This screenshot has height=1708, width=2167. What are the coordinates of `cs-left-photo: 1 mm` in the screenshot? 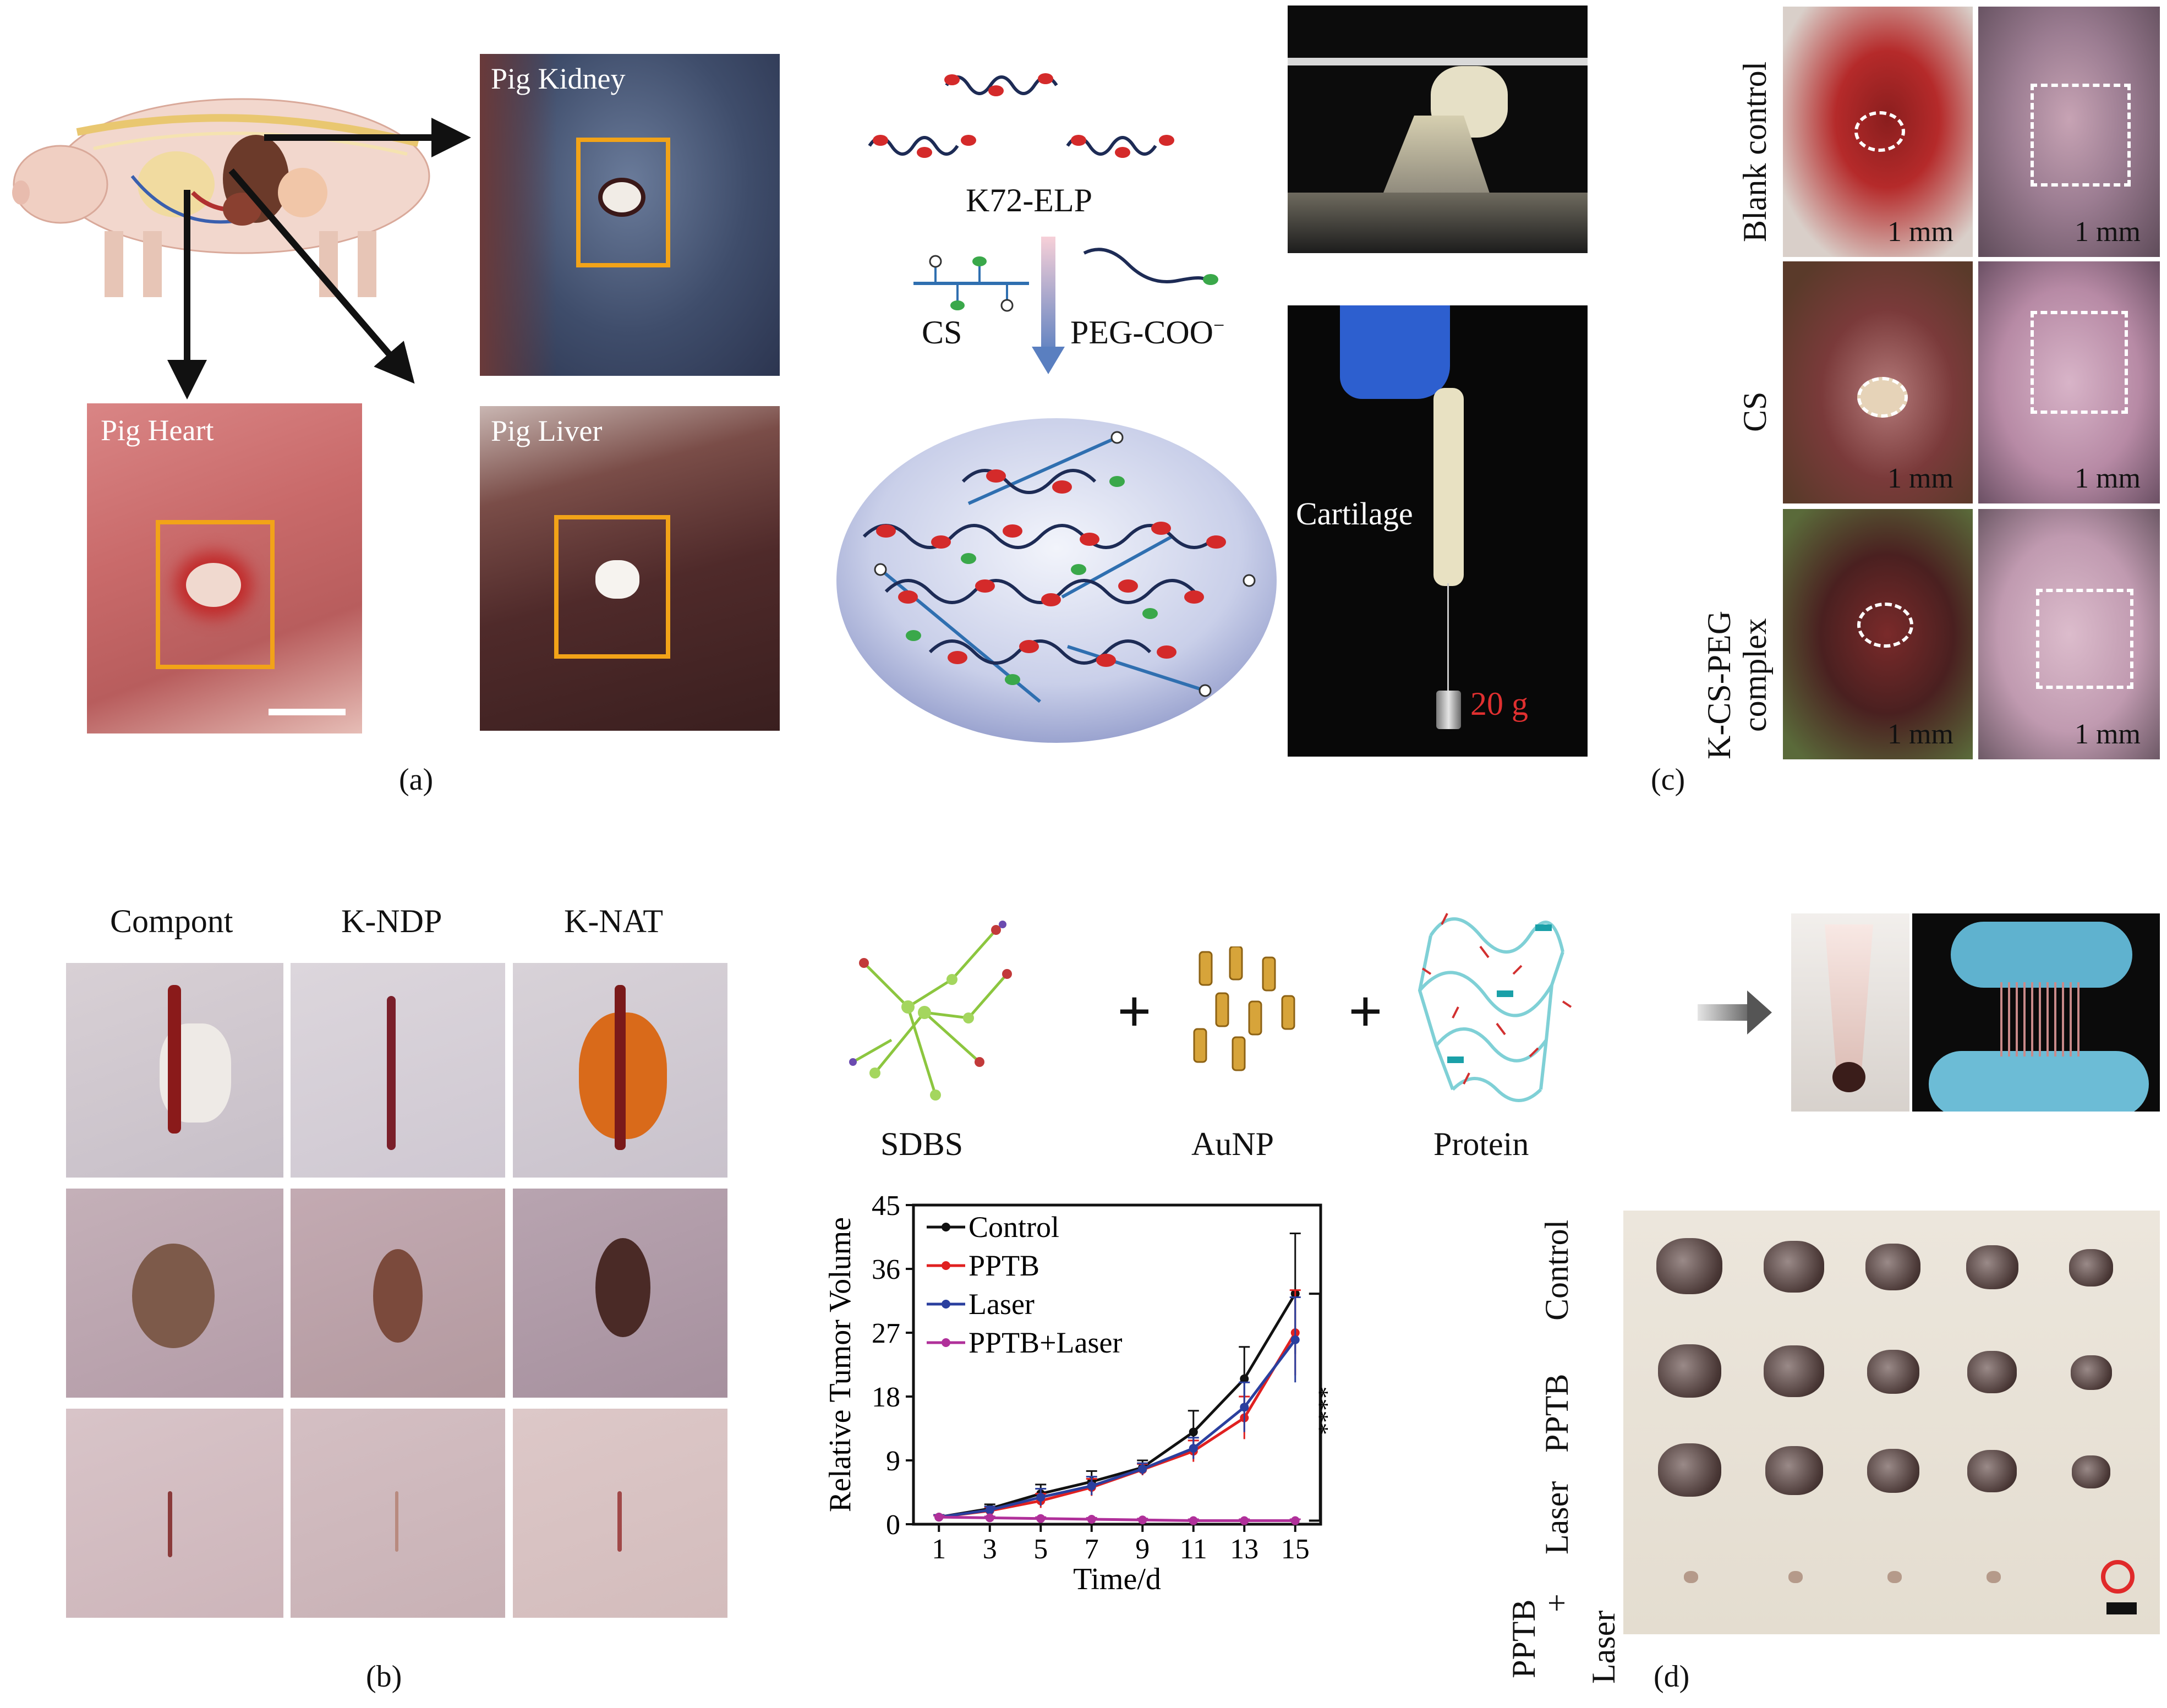 It's located at (1878, 382).